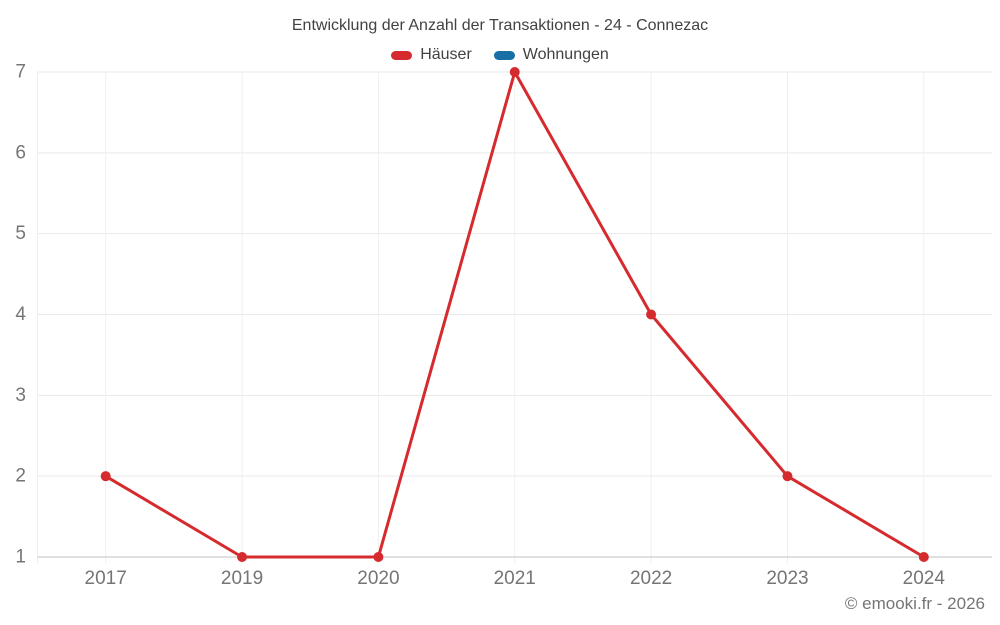 The height and width of the screenshot is (625, 1000). Describe the element at coordinates (106, 578) in the screenshot. I see `x-tick-label: 2017` at that location.